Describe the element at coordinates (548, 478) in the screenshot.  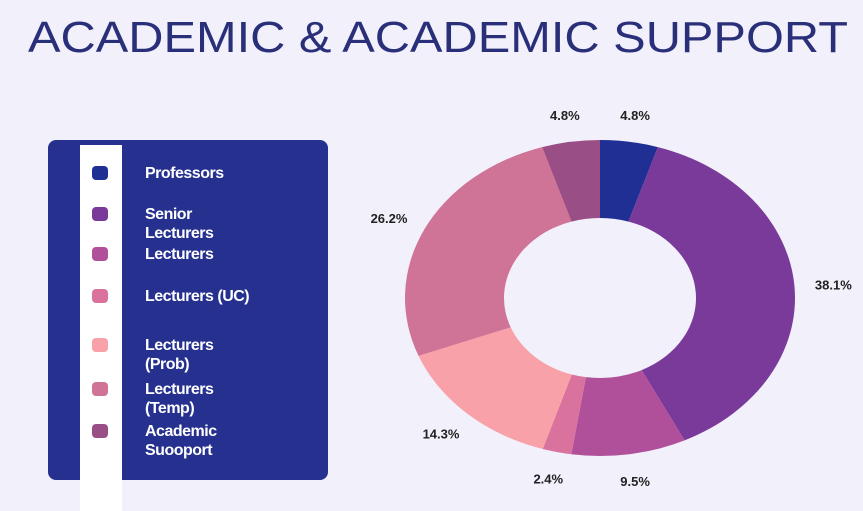
I see `data-label: 2.4%` at that location.